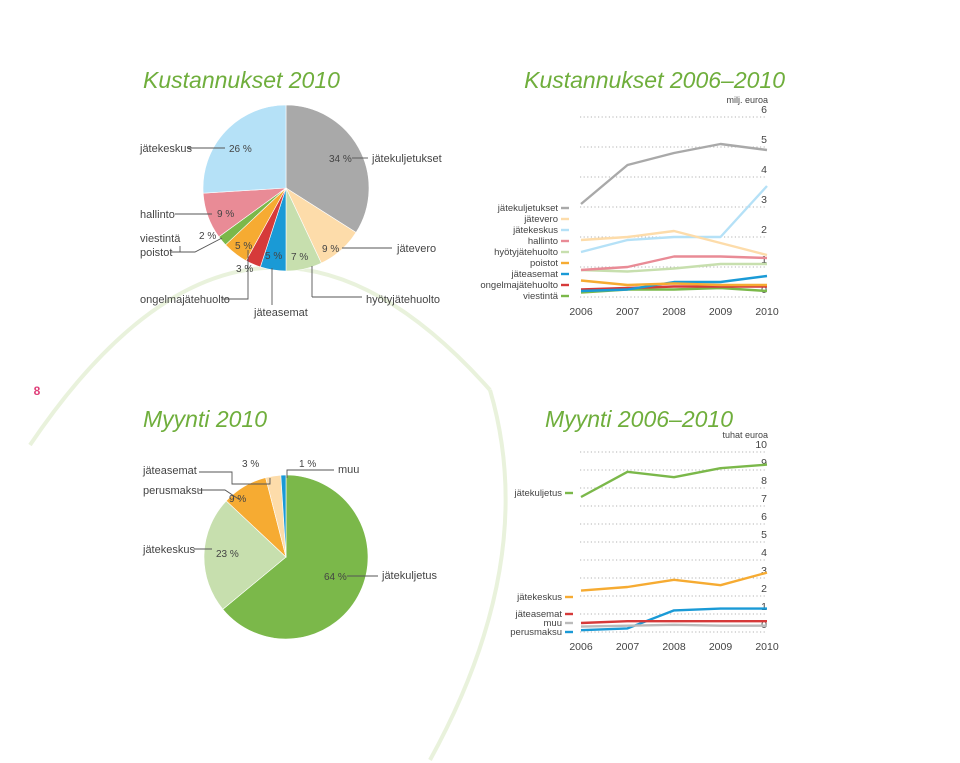 The width and height of the screenshot is (960, 763). Describe the element at coordinates (169, 471) in the screenshot. I see `sales-label-jateasemat: jäteasemat` at that location.